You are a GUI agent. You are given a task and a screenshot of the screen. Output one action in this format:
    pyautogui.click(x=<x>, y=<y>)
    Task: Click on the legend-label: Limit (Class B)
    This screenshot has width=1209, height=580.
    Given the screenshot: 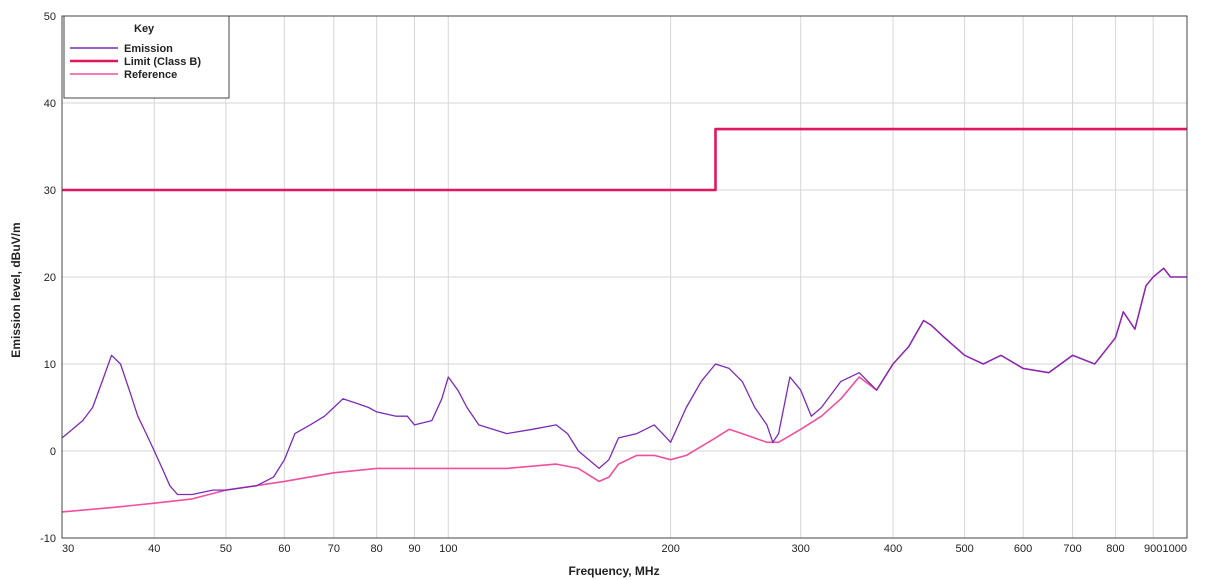 What is the action you would take?
    pyautogui.click(x=162, y=62)
    